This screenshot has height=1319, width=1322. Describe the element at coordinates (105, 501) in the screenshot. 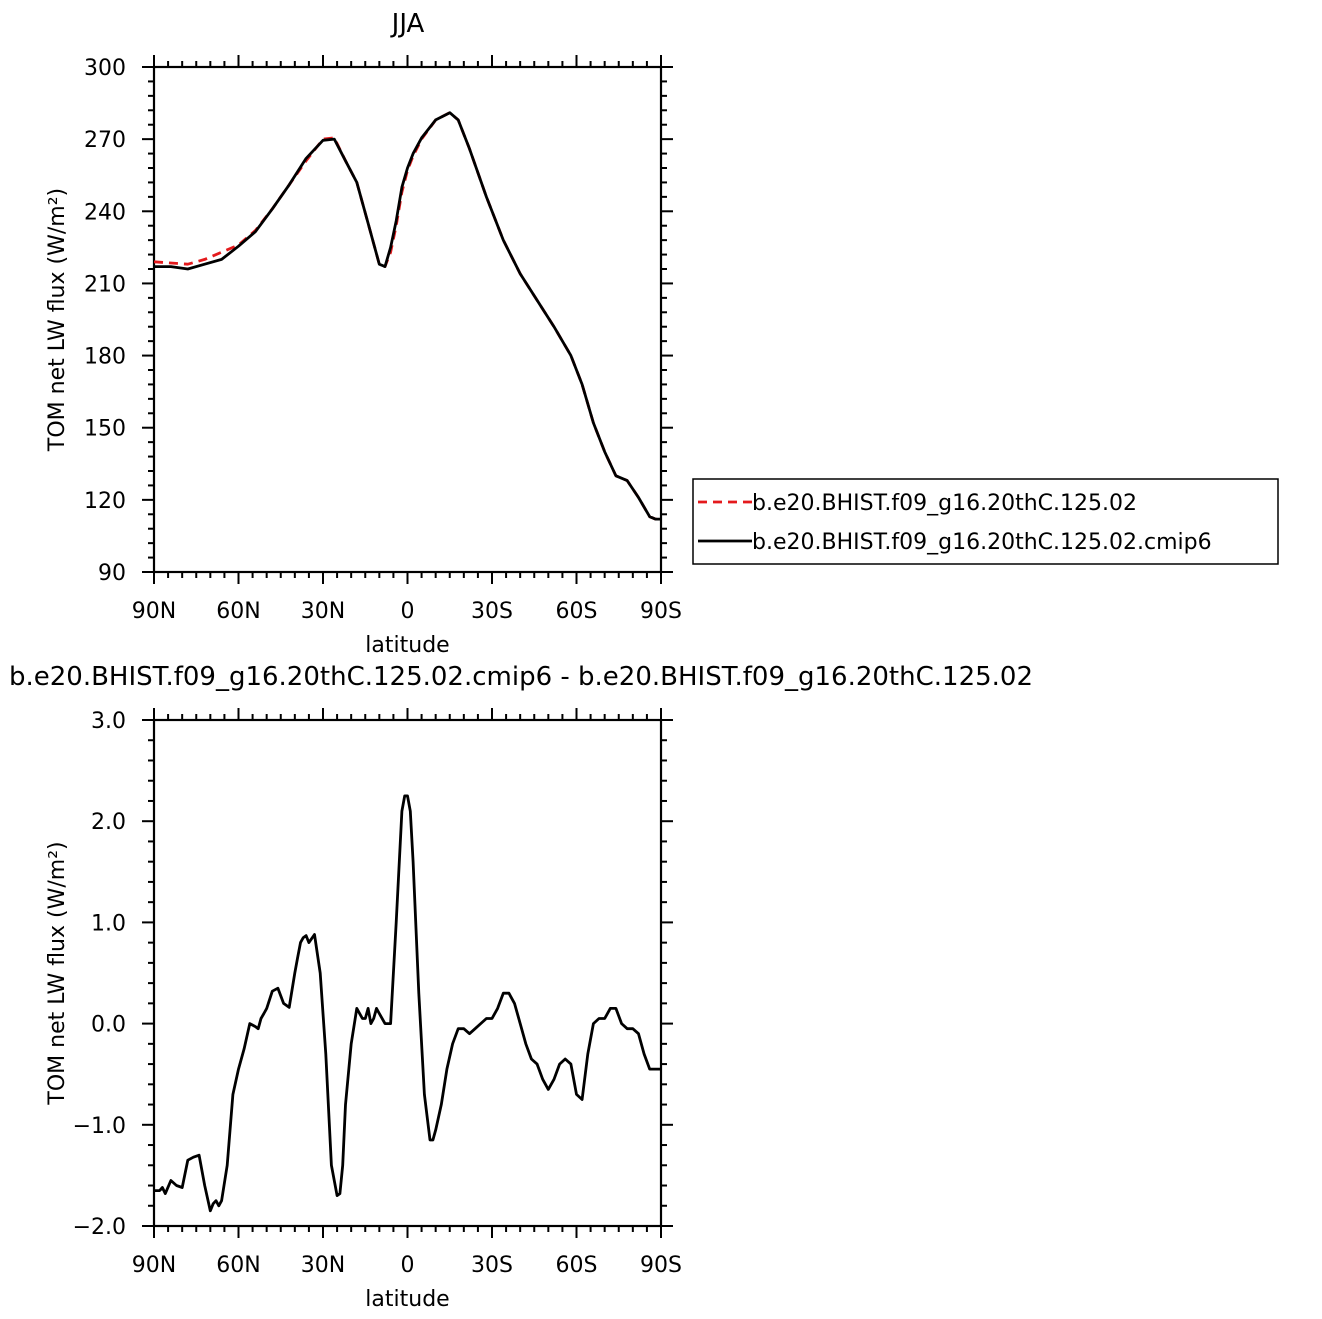

I see `y-tick-label: 120` at that location.